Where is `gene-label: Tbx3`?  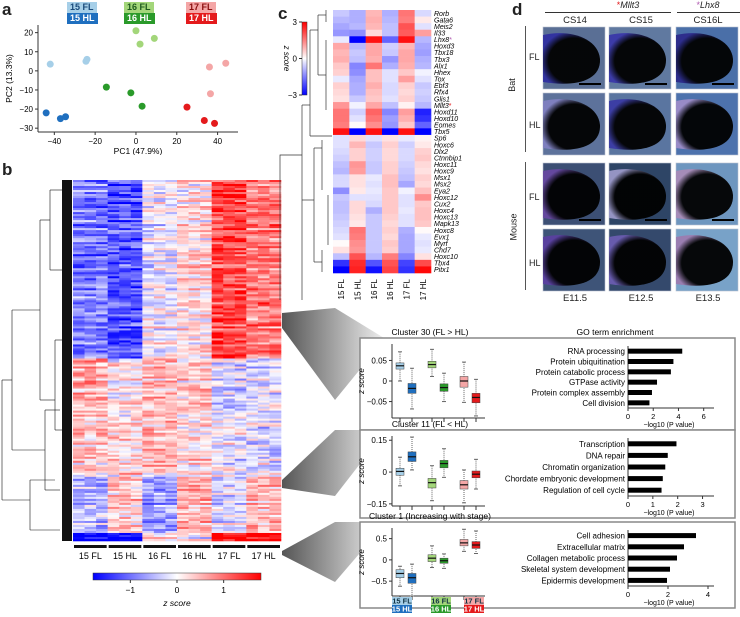 gene-label: Tbx3 is located at coordinates (442, 60).